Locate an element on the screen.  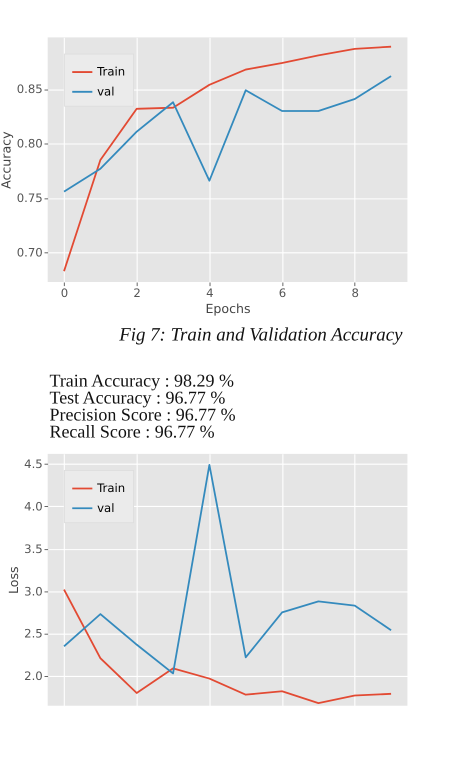
text: Recall Score : 96.77 % is located at coordinates (132, 431).